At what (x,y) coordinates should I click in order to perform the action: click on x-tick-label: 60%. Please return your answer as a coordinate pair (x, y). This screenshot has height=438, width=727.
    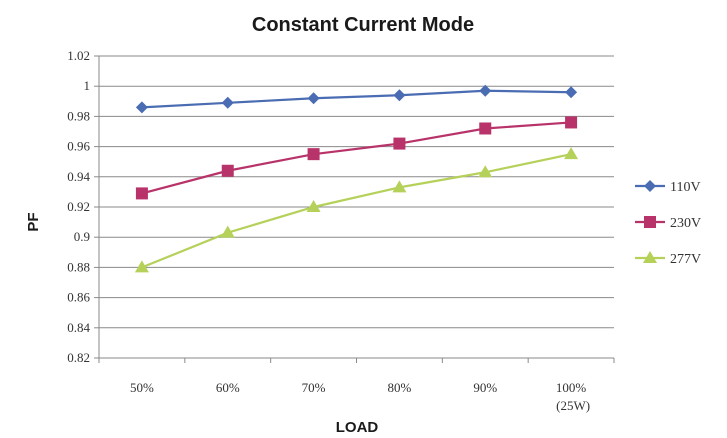
    Looking at the image, I should click on (228, 387).